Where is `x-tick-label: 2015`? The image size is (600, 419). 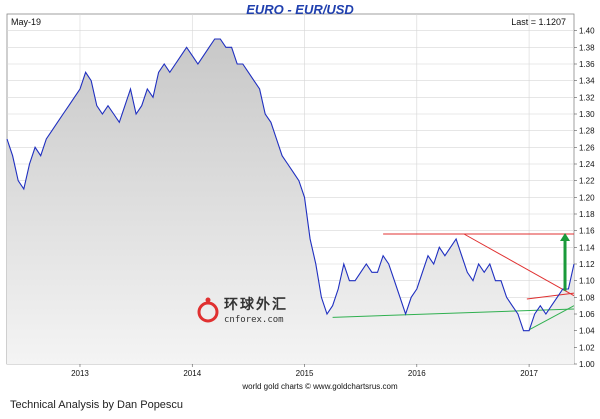 x-tick-label: 2015 is located at coordinates (305, 373).